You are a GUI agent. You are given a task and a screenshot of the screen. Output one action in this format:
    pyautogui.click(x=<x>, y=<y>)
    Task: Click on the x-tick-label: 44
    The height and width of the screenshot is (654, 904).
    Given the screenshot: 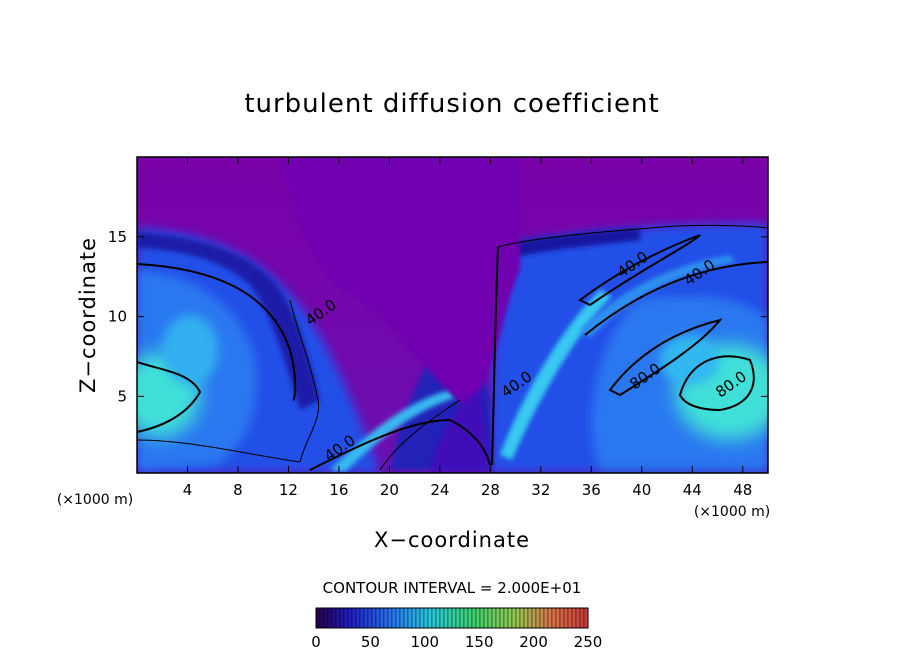 What is the action you would take?
    pyautogui.click(x=692, y=490)
    